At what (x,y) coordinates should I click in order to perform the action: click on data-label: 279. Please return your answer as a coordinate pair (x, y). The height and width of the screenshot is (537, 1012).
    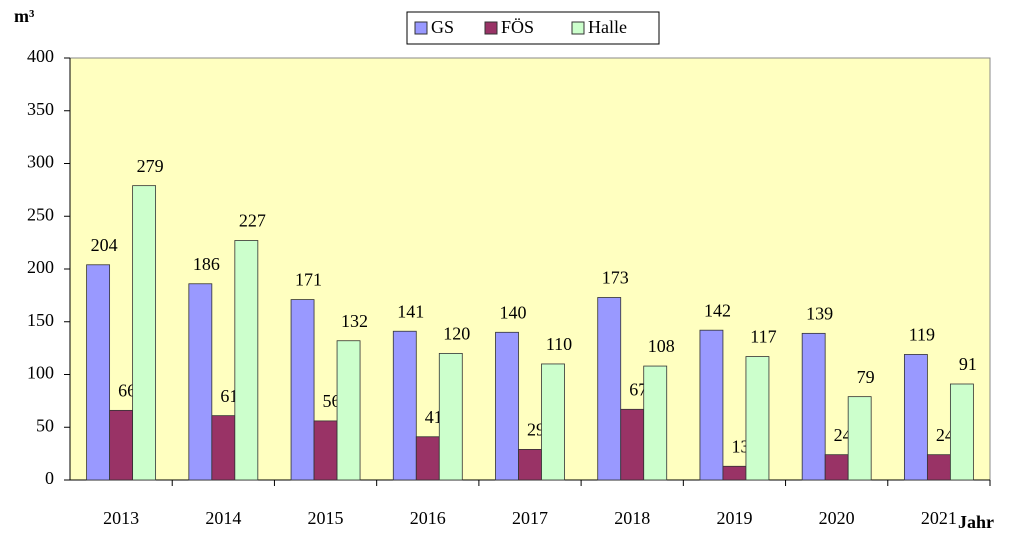
    Looking at the image, I should click on (150, 166).